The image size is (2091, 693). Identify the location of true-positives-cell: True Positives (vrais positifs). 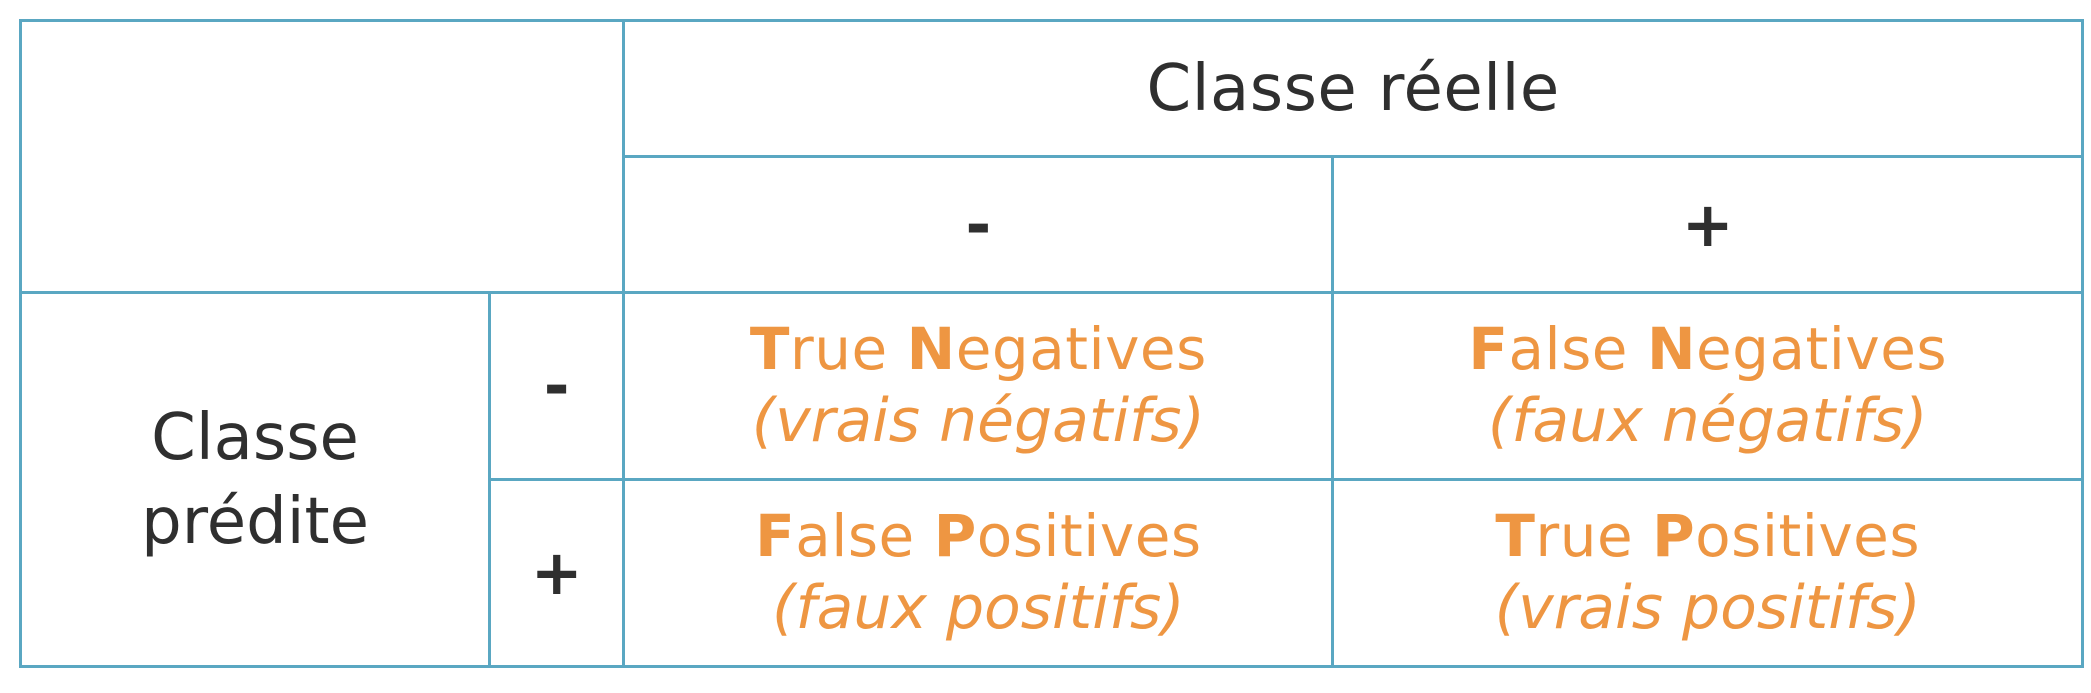
(1707, 573).